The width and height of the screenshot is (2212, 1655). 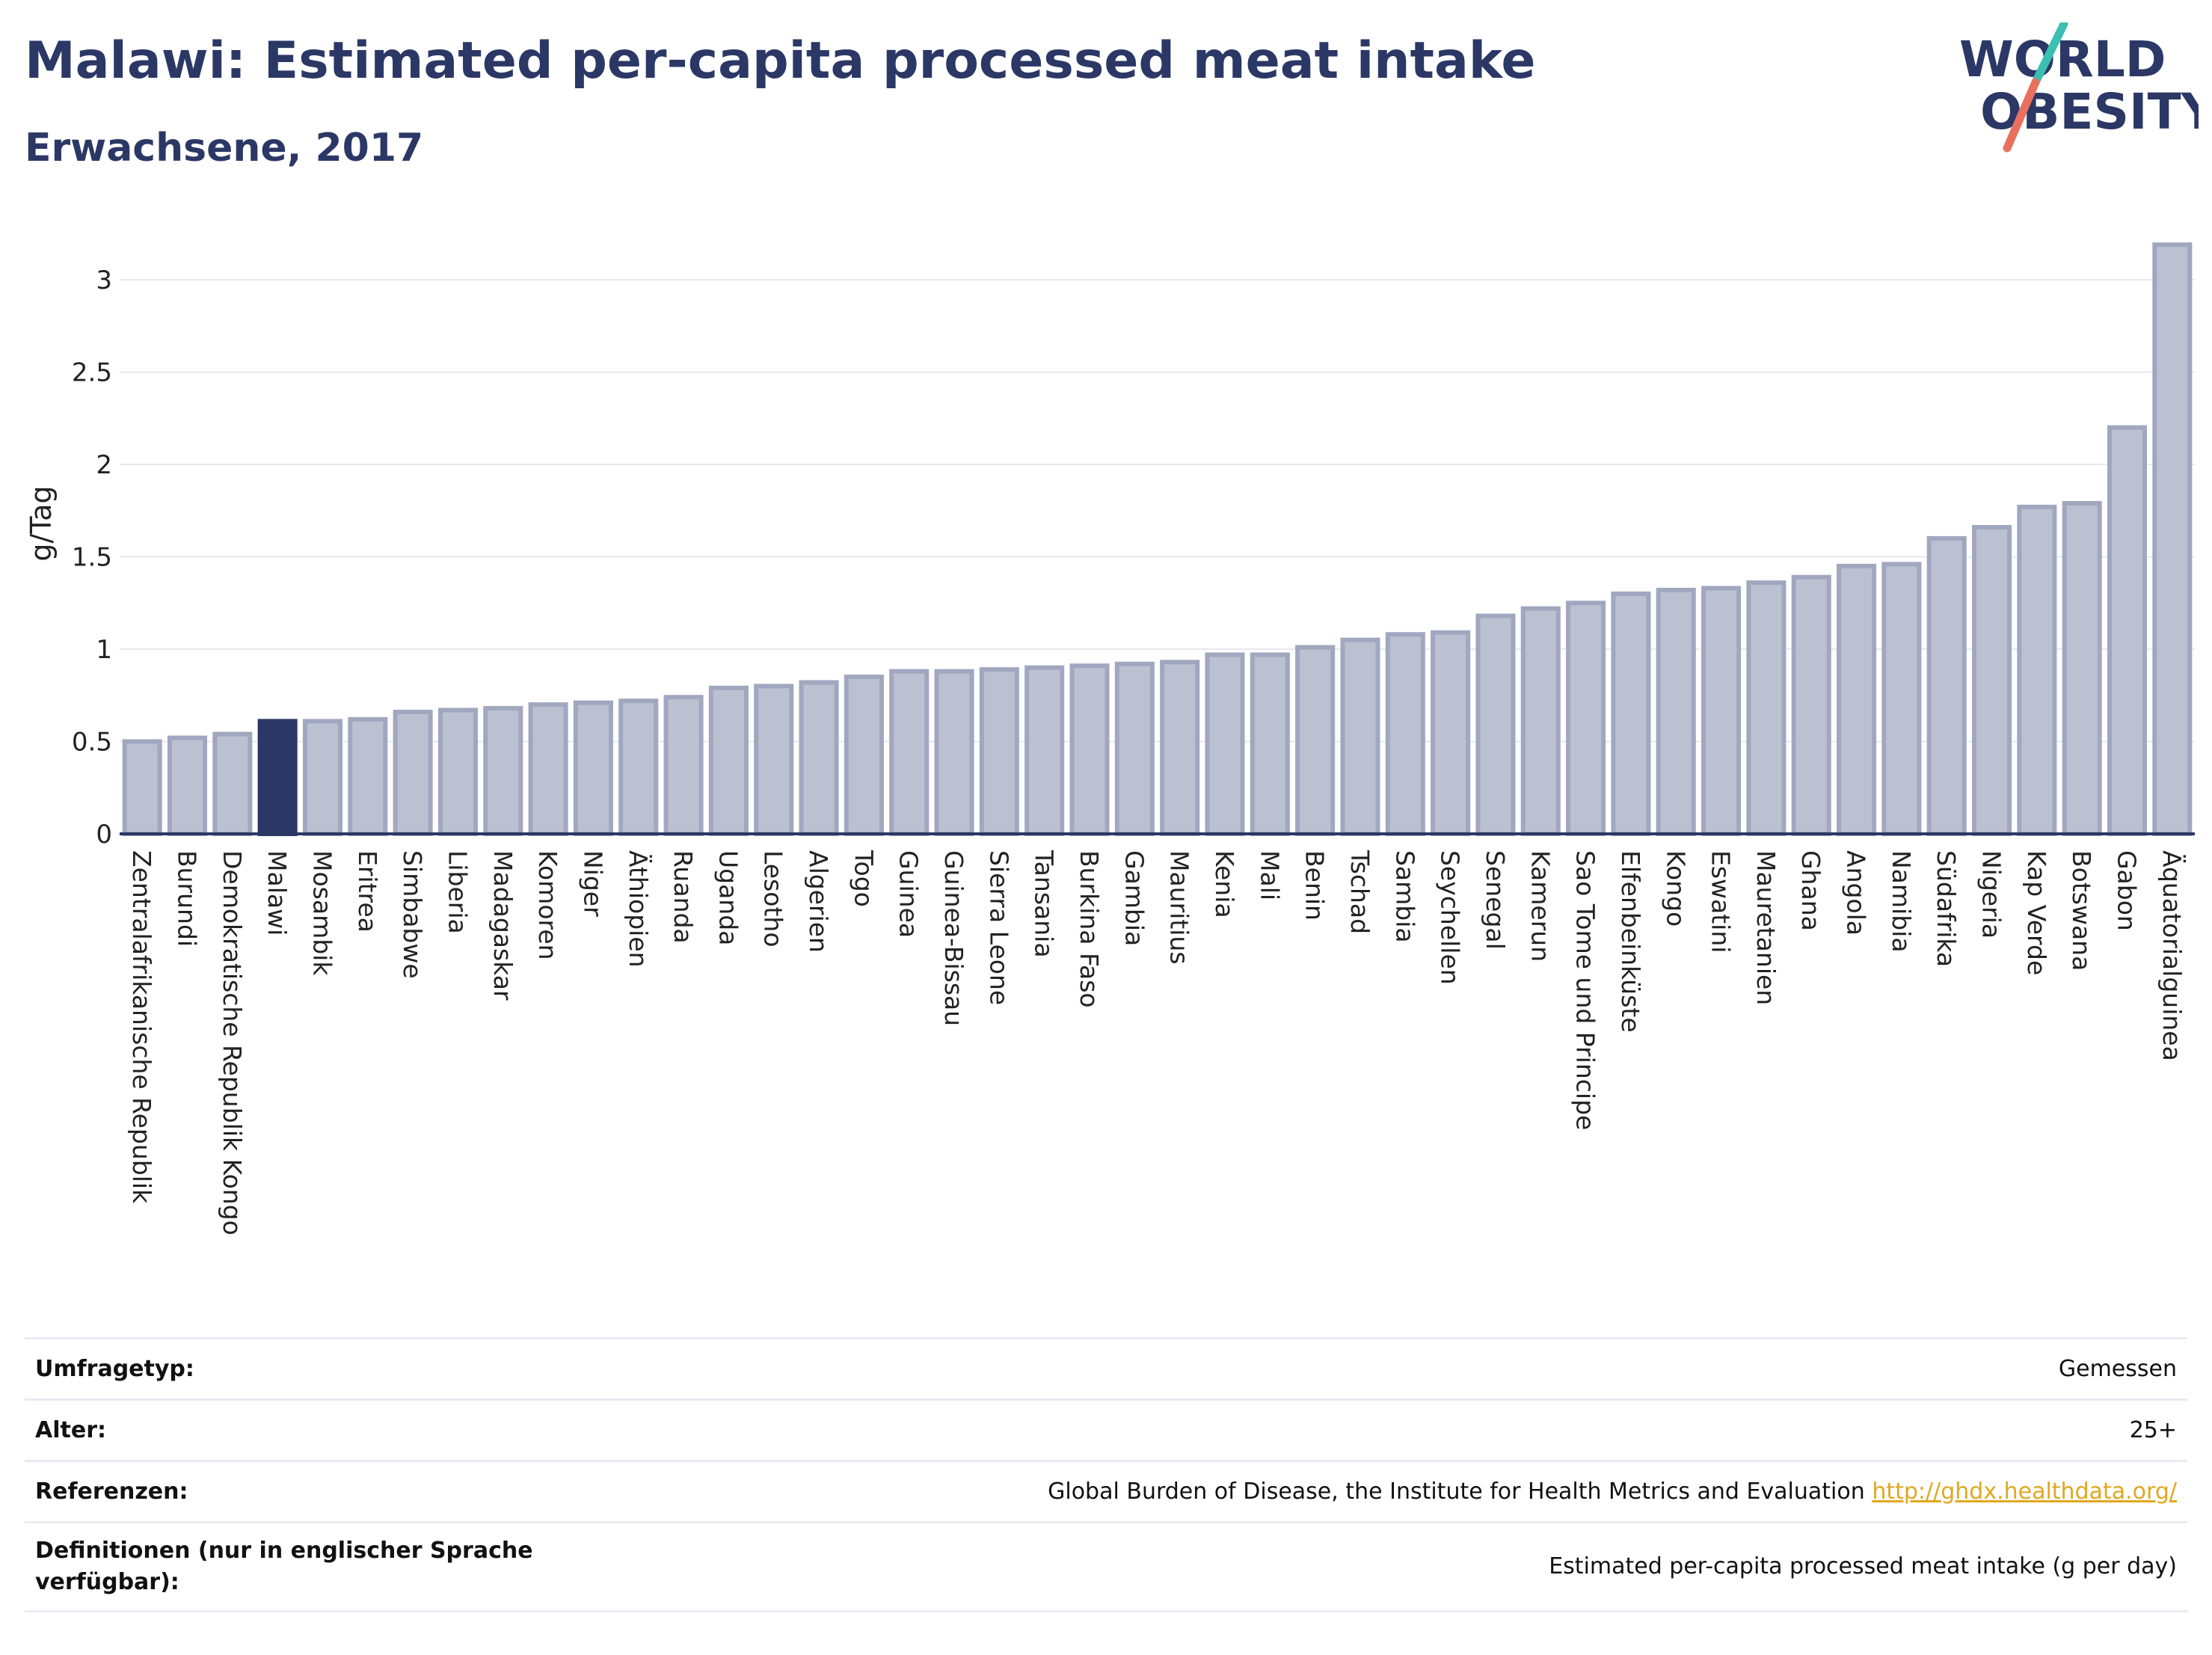 What do you see at coordinates (92, 373) in the screenshot?
I see `y-tick-label: 2.5` at bounding box center [92, 373].